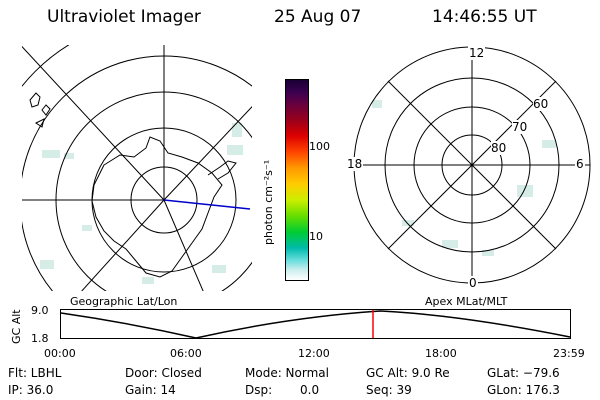  I want to click on colorbar-tick-100: 100, so click(319, 146).